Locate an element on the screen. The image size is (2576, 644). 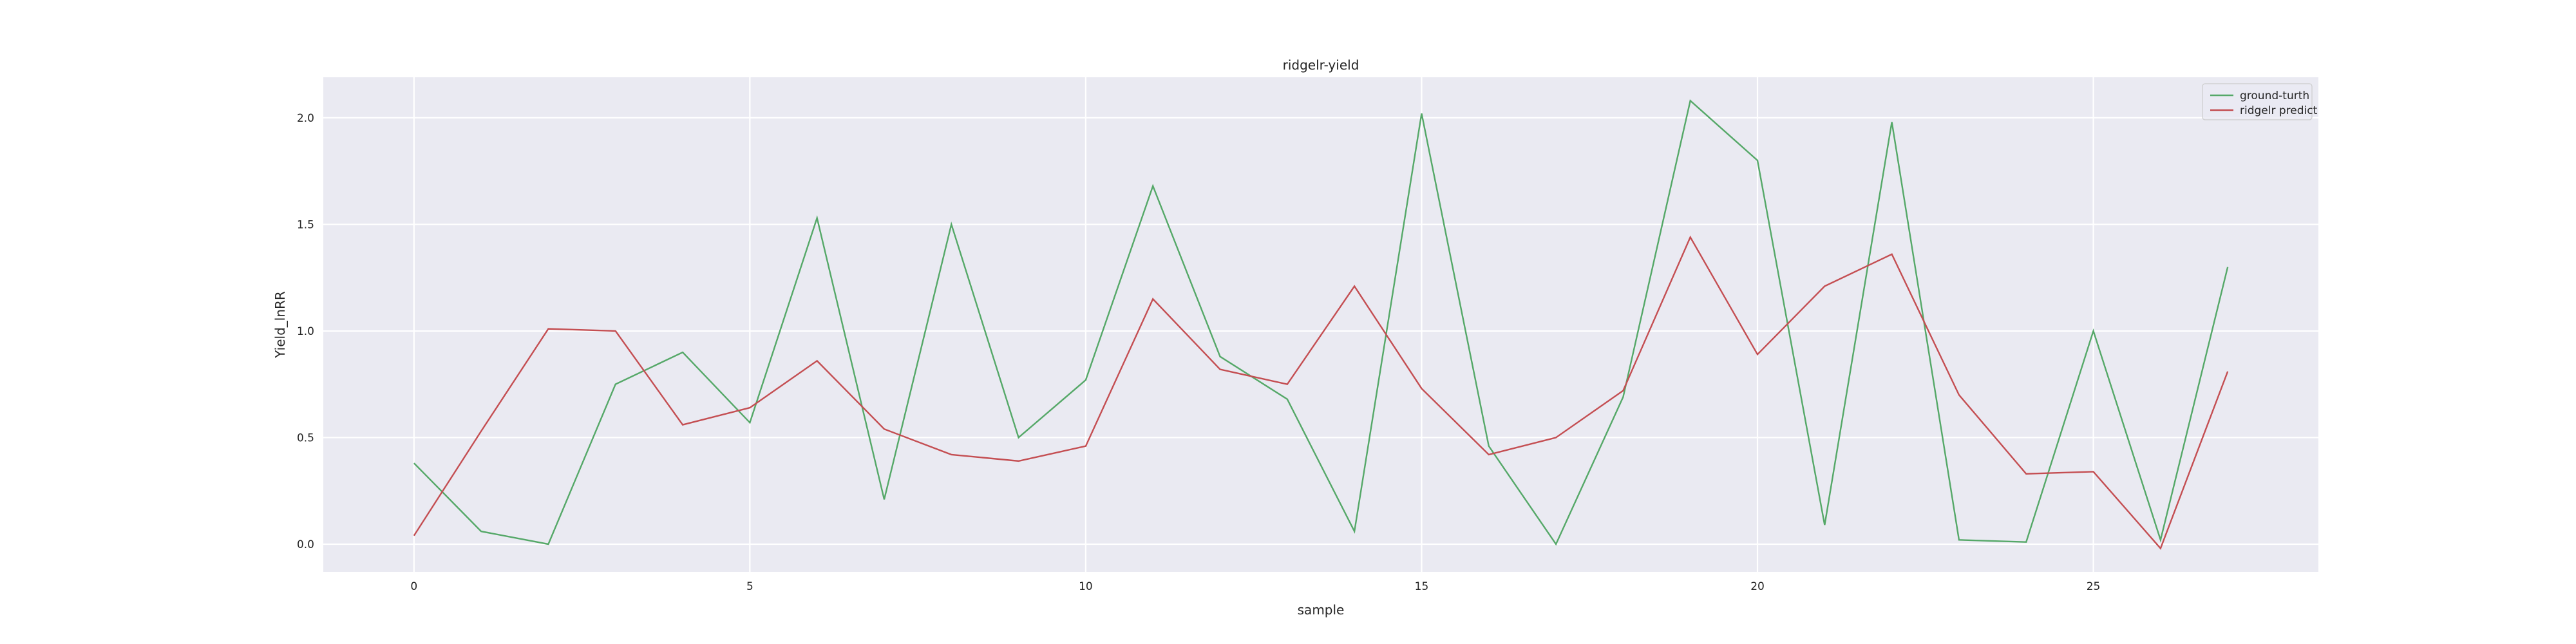
chart-title: ridgelr-yield is located at coordinates (1321, 65).